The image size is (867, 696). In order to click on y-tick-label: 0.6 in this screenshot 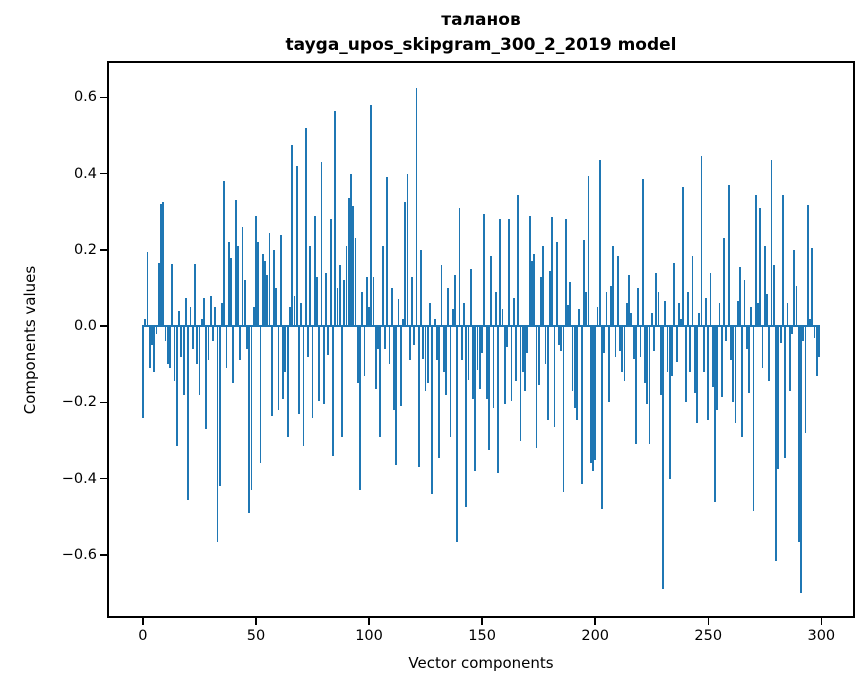, I will do `click(85, 97)`.